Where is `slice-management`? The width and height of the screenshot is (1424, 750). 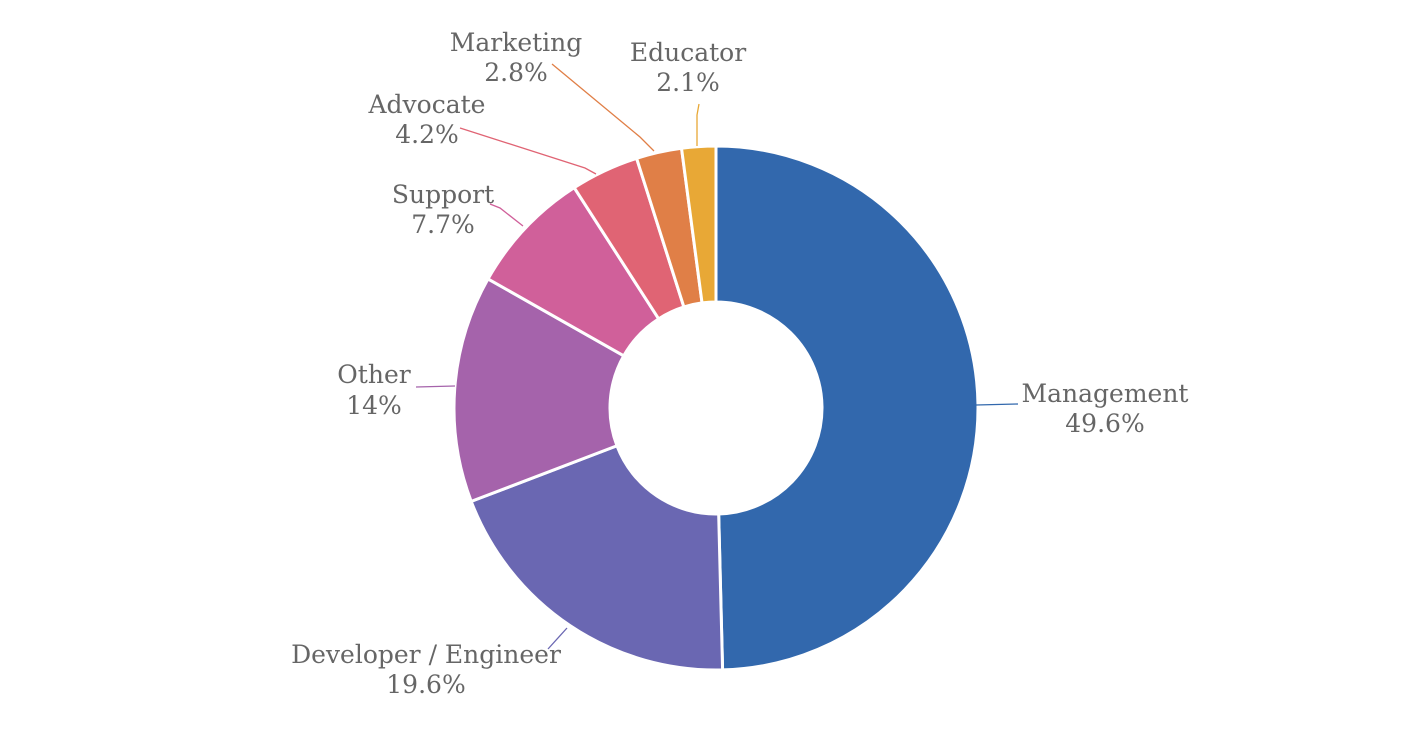 slice-management is located at coordinates (847, 408).